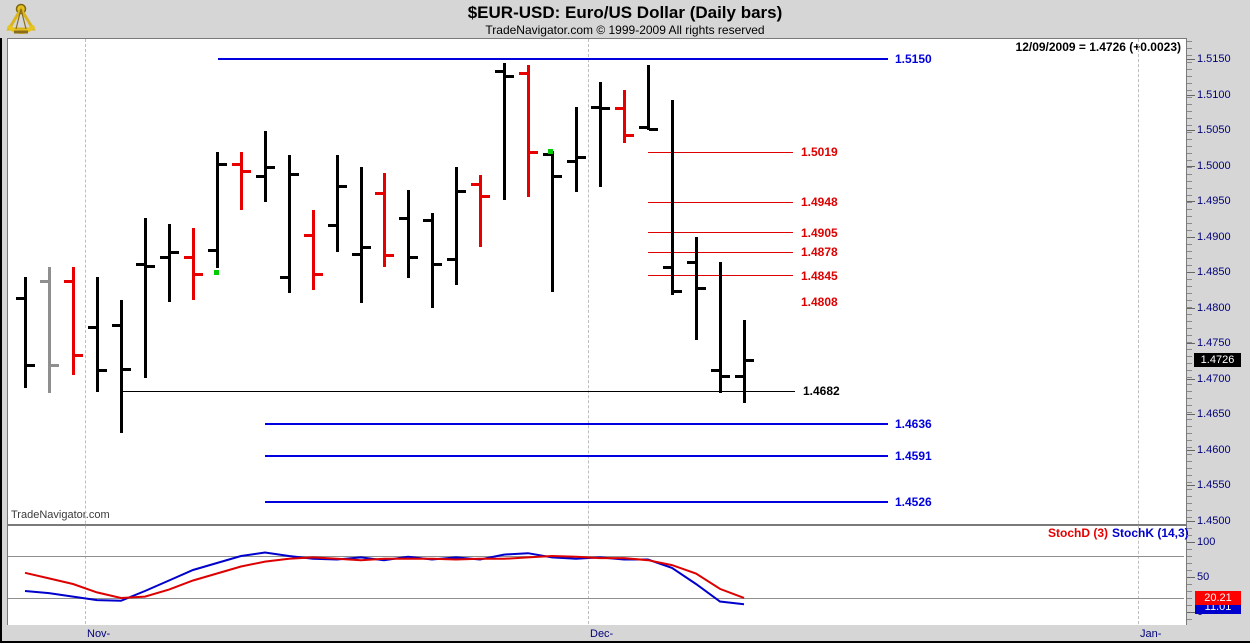 The width and height of the screenshot is (1250, 643). What do you see at coordinates (1214, 485) in the screenshot?
I see `price-axis-tick-label: 1.4550` at bounding box center [1214, 485].